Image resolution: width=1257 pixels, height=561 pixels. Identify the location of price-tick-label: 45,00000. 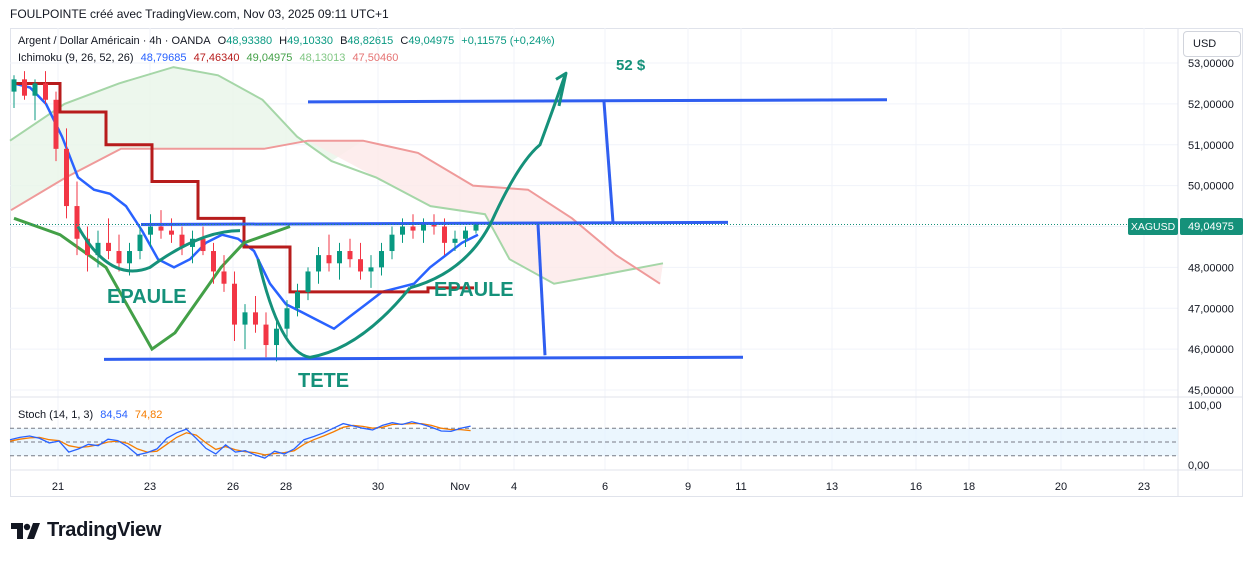
(1211, 391).